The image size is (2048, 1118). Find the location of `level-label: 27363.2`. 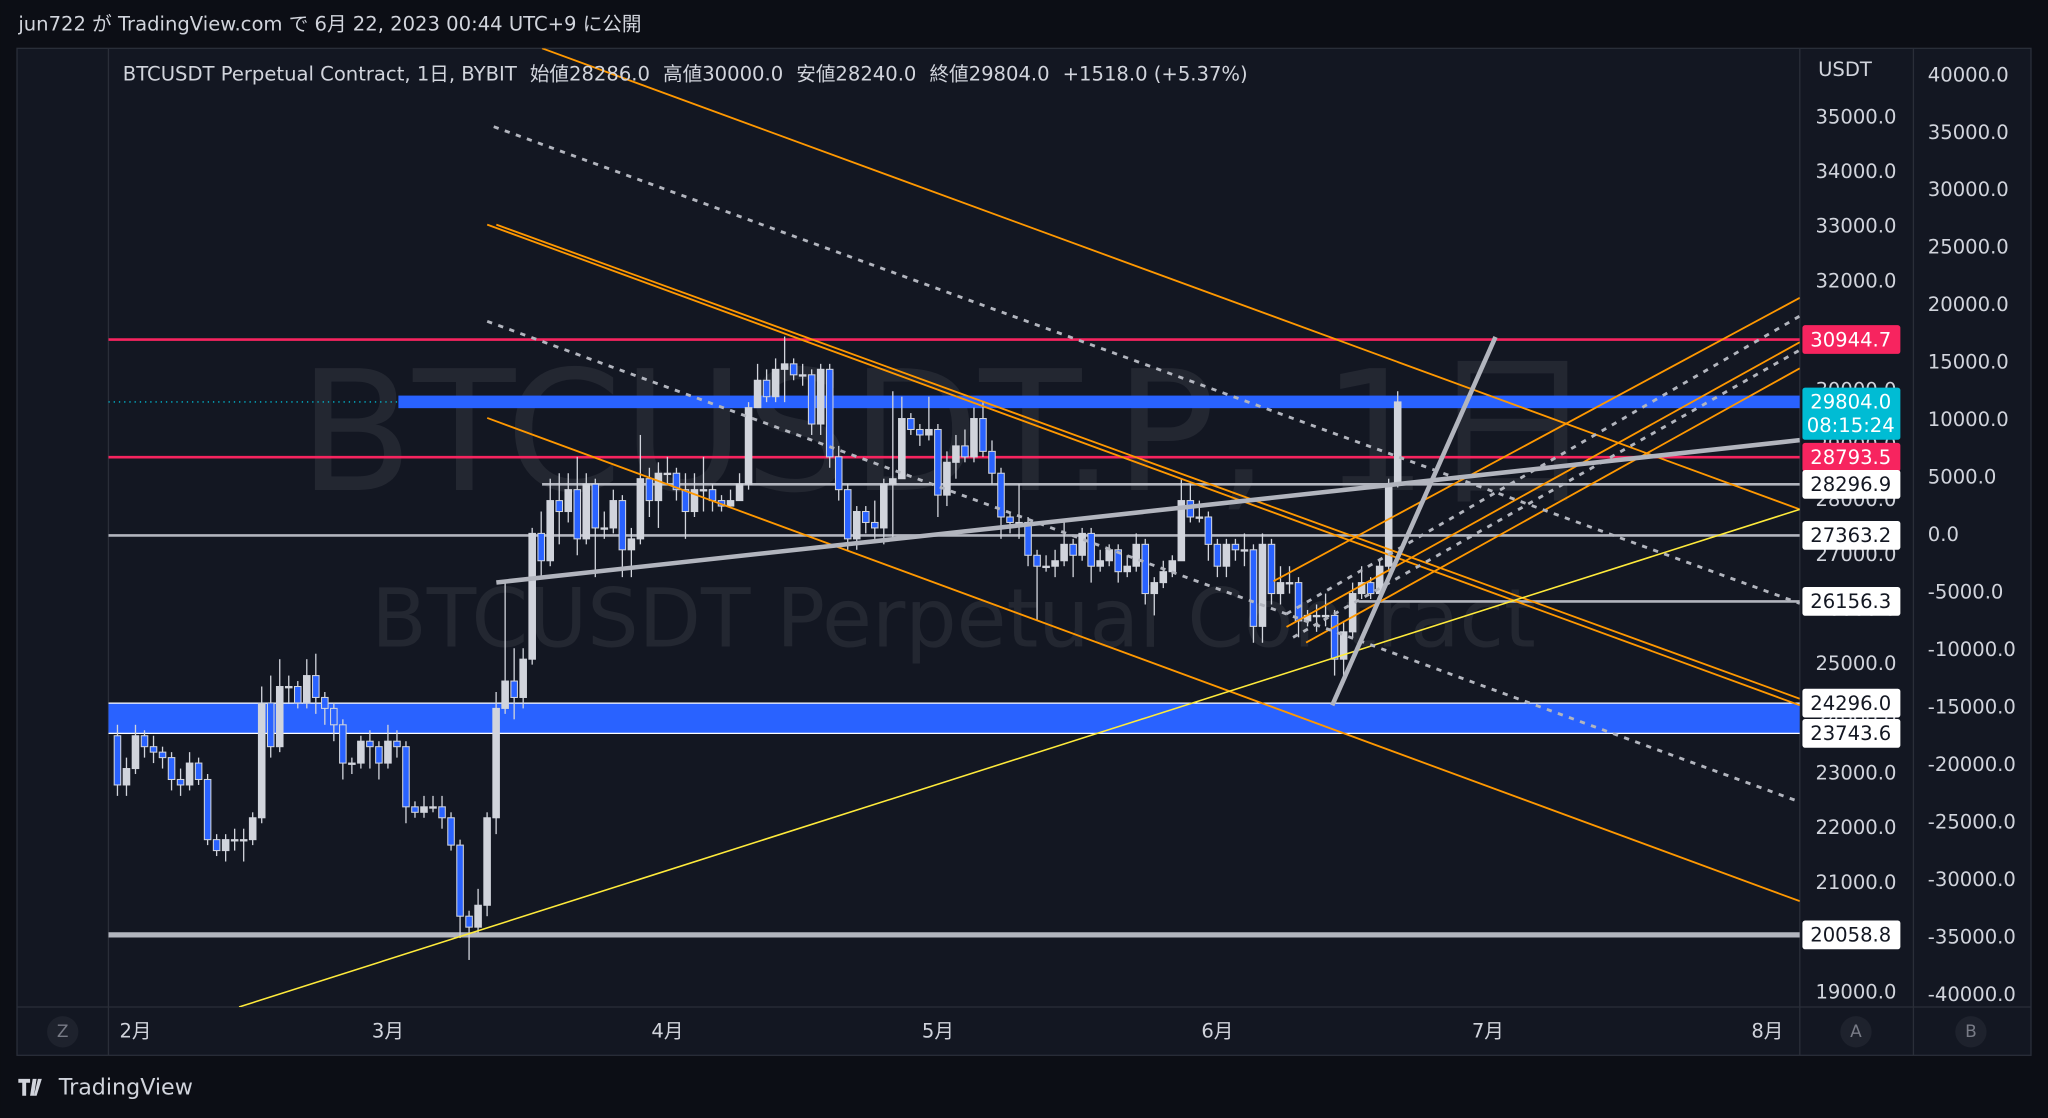

level-label: 27363.2 is located at coordinates (1850, 535).